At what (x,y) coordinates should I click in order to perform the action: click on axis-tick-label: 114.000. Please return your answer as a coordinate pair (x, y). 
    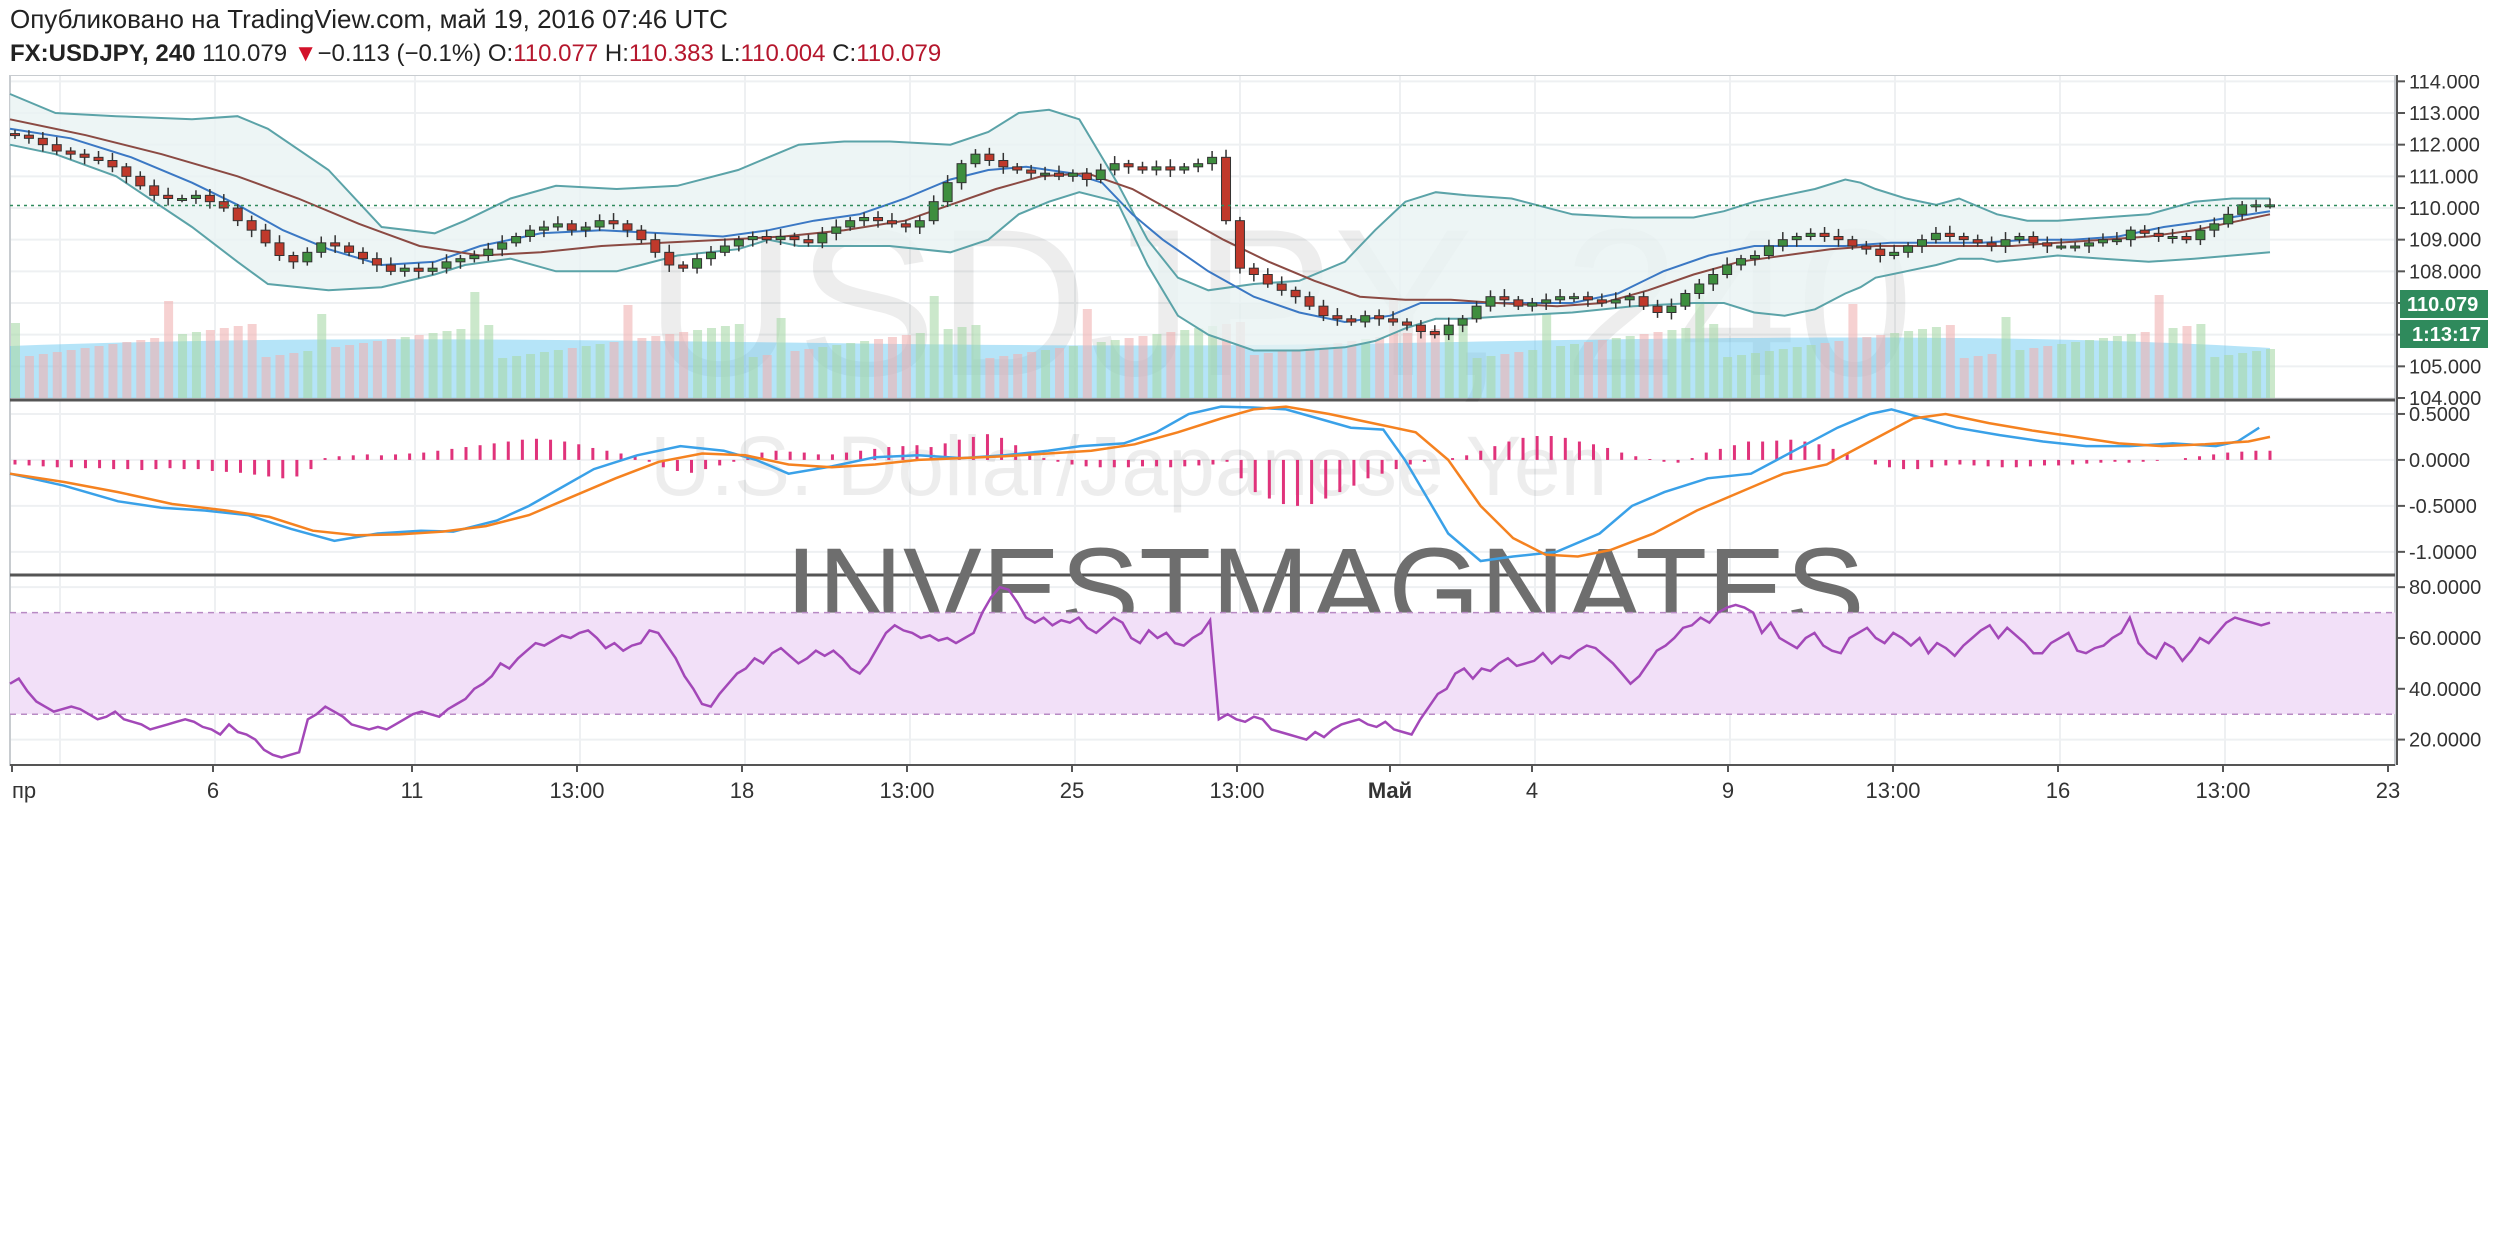
    Looking at the image, I should click on (2444, 84).